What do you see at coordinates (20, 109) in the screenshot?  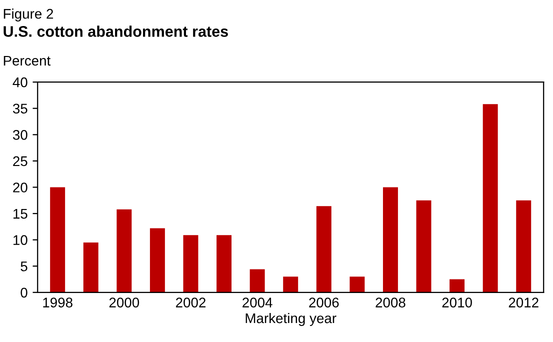 I see `y-tick-label: 35` at bounding box center [20, 109].